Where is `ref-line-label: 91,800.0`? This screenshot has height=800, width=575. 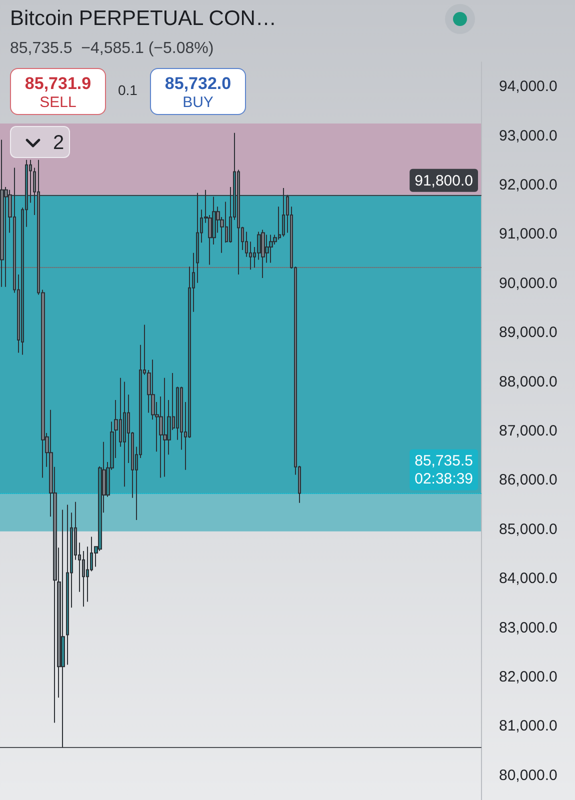
ref-line-label: 91,800.0 is located at coordinates (443, 181).